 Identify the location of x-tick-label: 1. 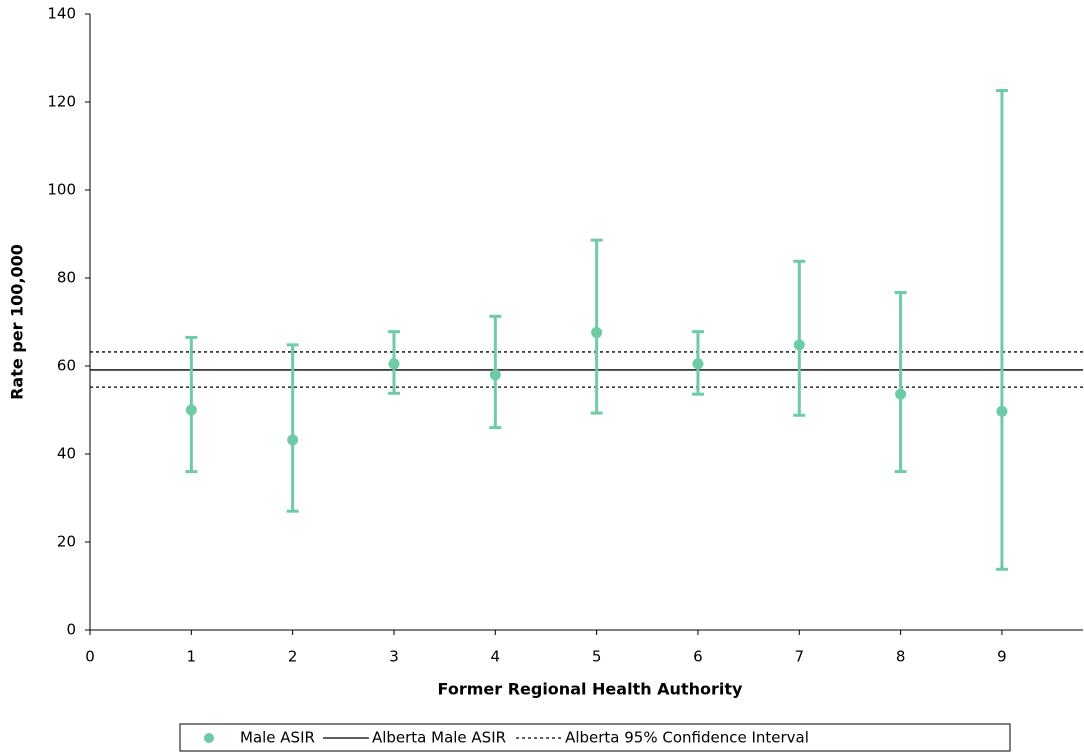
(192, 657).